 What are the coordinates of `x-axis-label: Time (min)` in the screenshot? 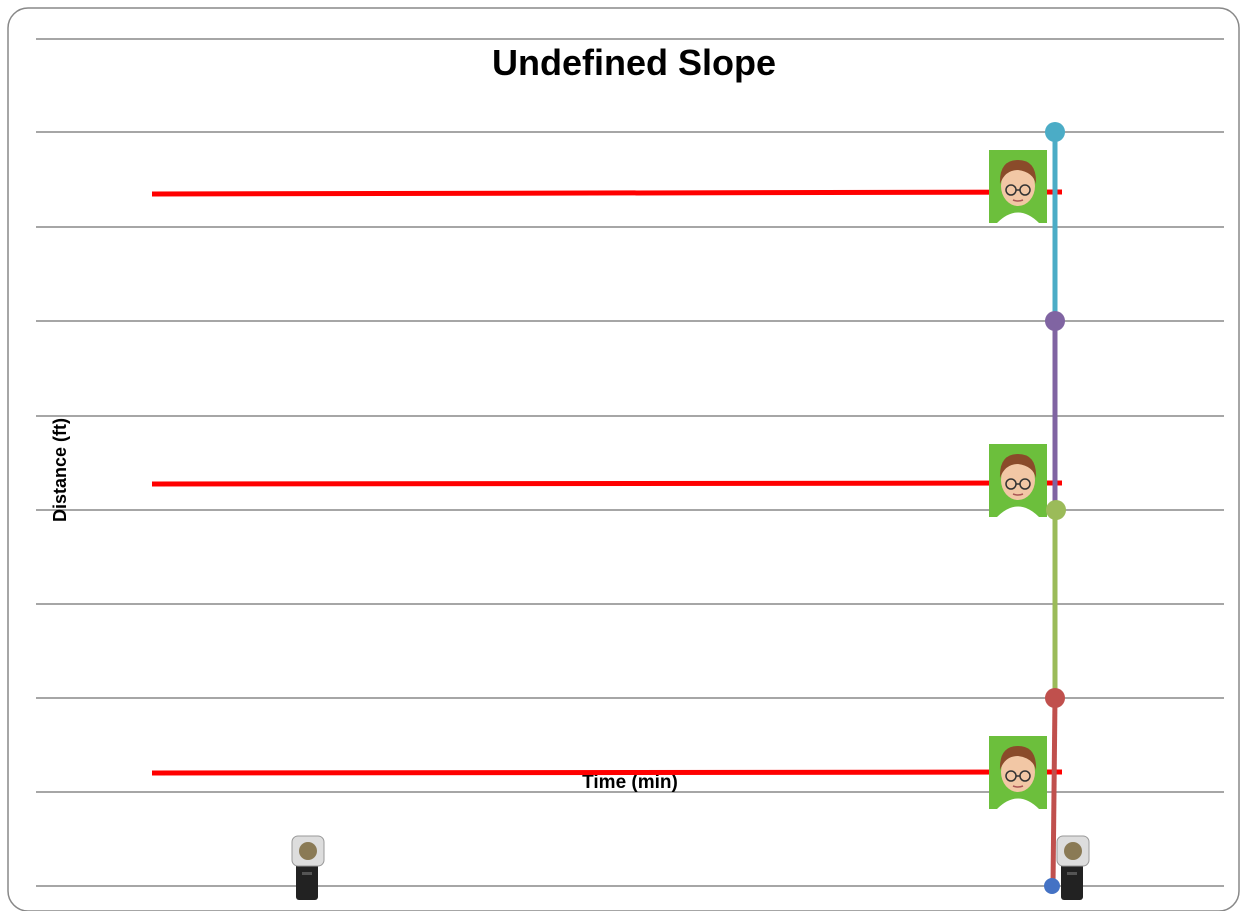 It's located at (630, 782).